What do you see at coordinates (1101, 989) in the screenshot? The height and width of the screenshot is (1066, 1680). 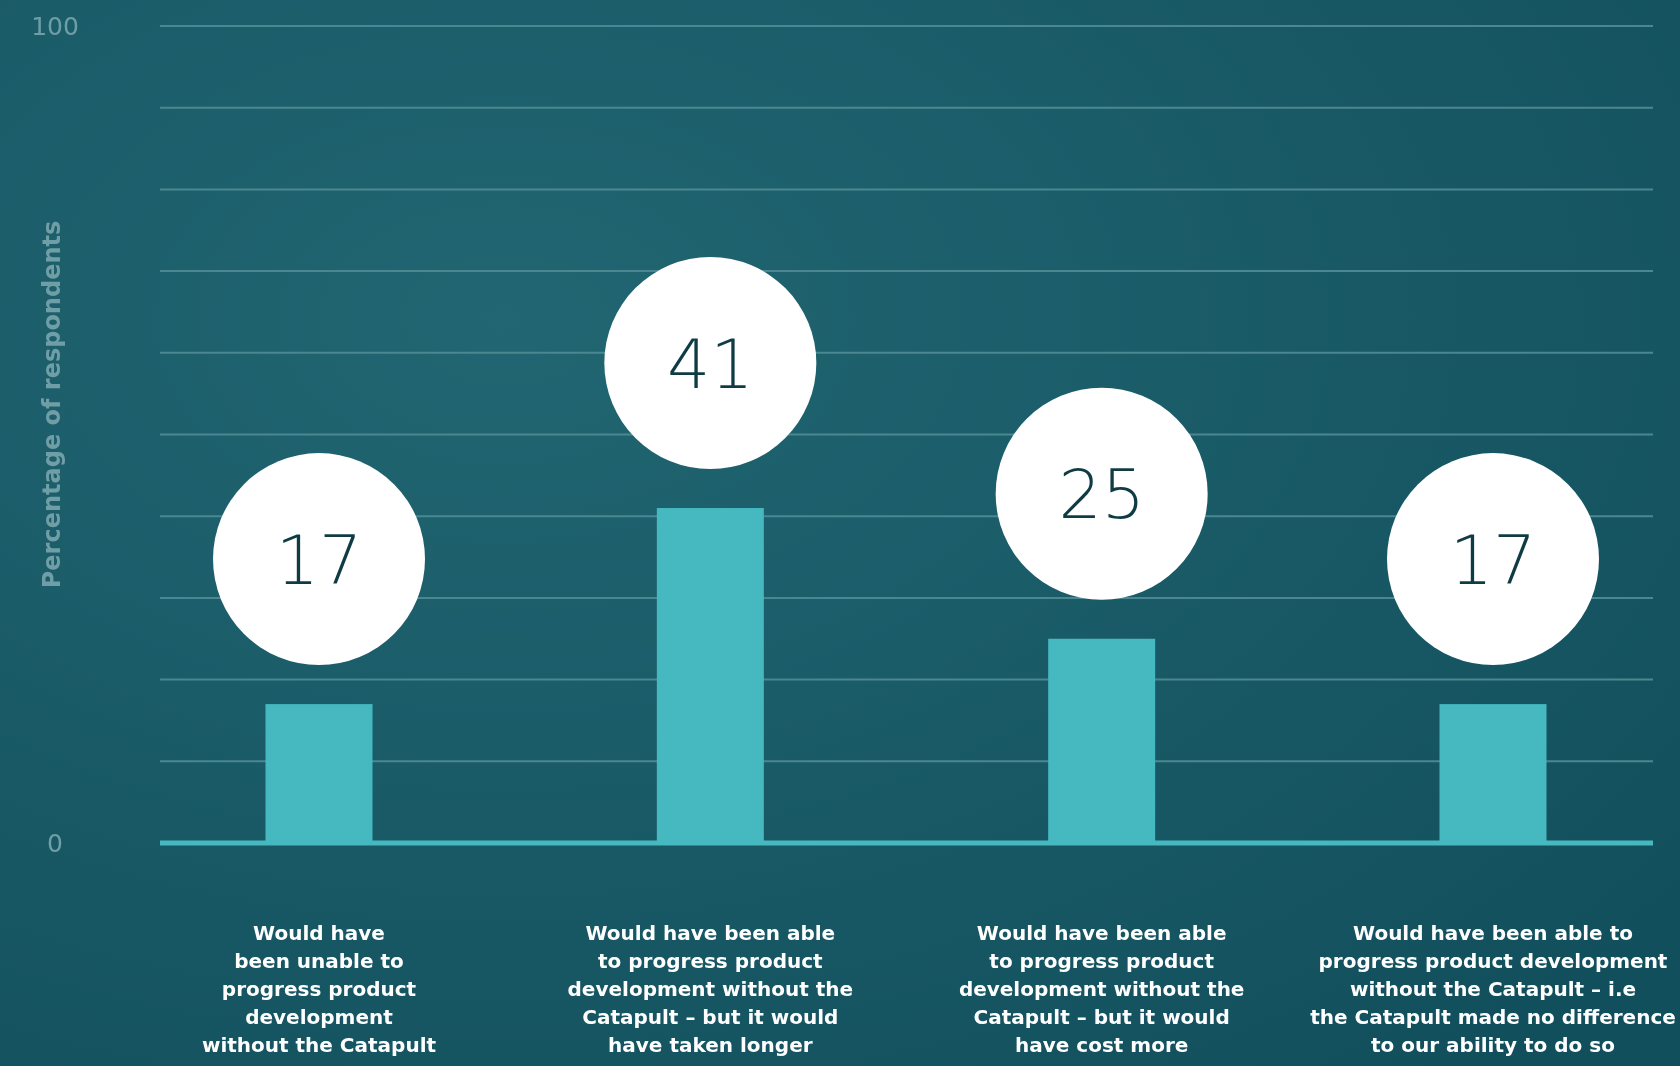 I see `x-tick-label: Would have been able to progress product development without the Catapult – but it would have cost more` at bounding box center [1101, 989].